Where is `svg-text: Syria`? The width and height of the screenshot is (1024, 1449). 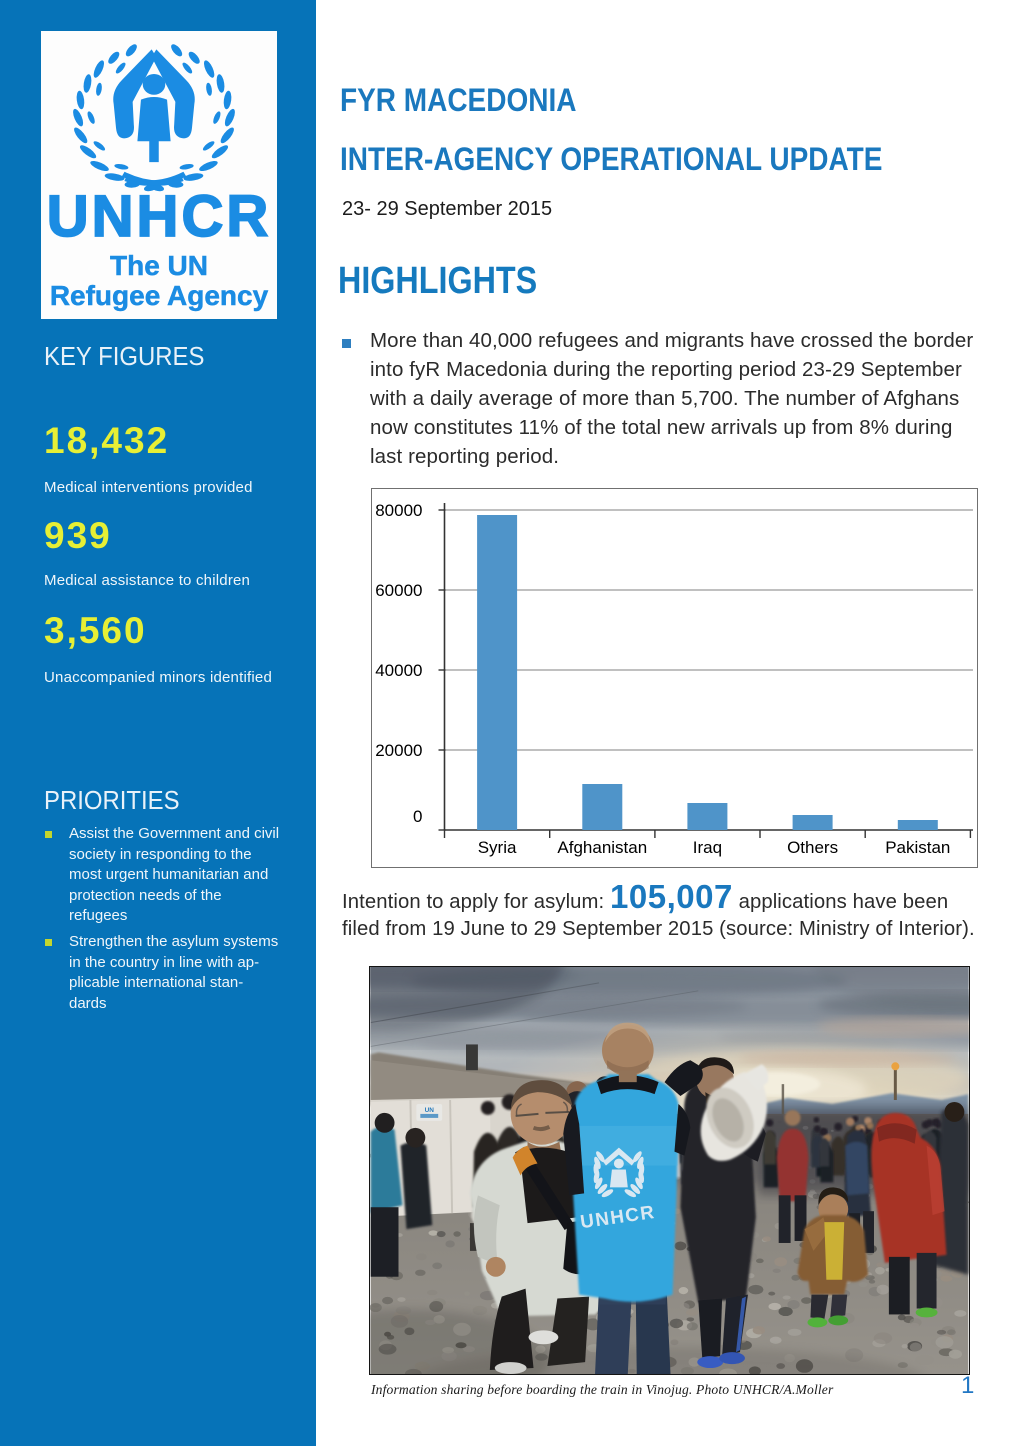 svg-text: Syria is located at coordinates (497, 847).